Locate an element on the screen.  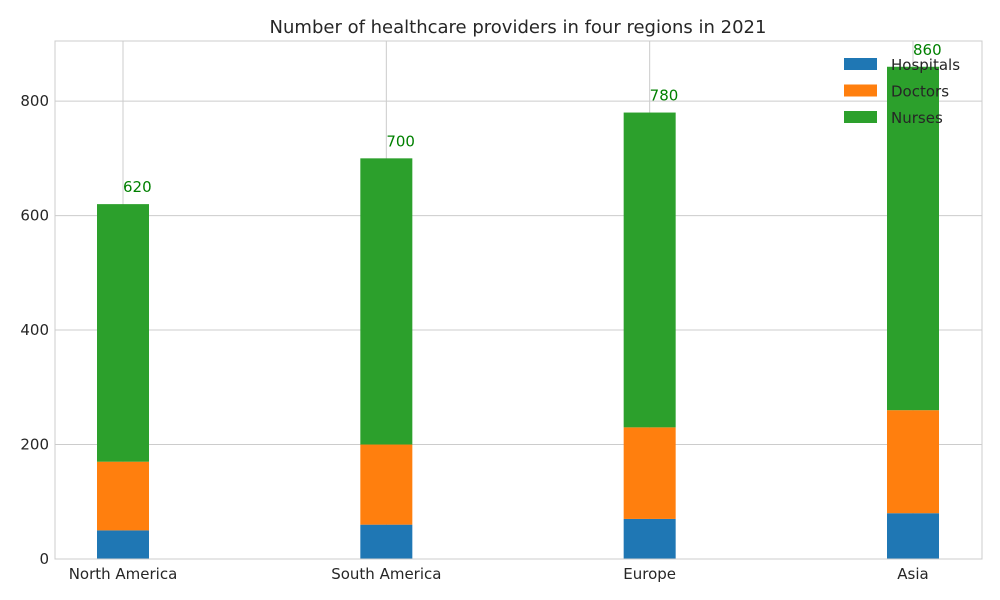
y-tick-label: 600 is located at coordinates (34, 216).